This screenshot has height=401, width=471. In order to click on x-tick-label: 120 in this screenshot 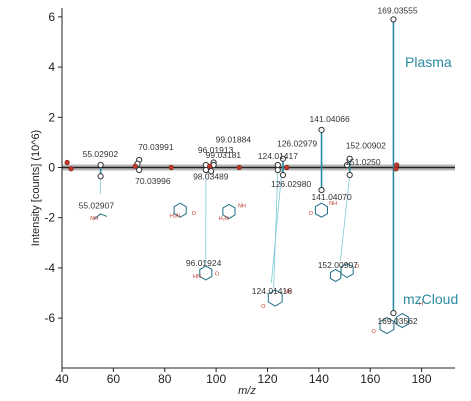, I will do `click(267, 379)`.